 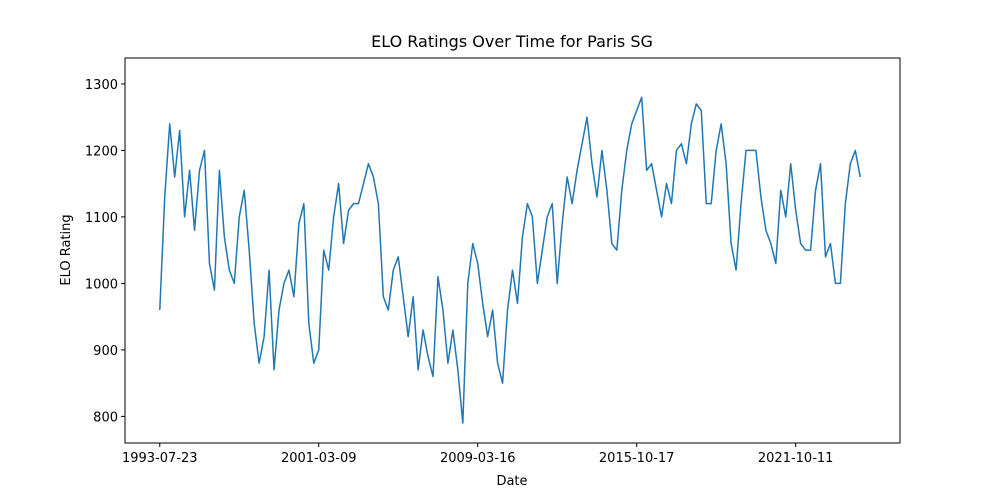 I want to click on y-axis-label: ELO Rating, so click(x=66, y=249).